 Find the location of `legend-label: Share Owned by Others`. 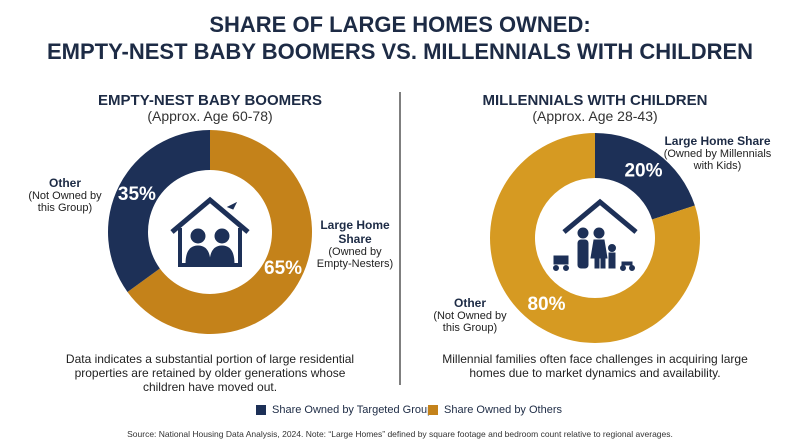

legend-label: Share Owned by Others is located at coordinates (503, 410).